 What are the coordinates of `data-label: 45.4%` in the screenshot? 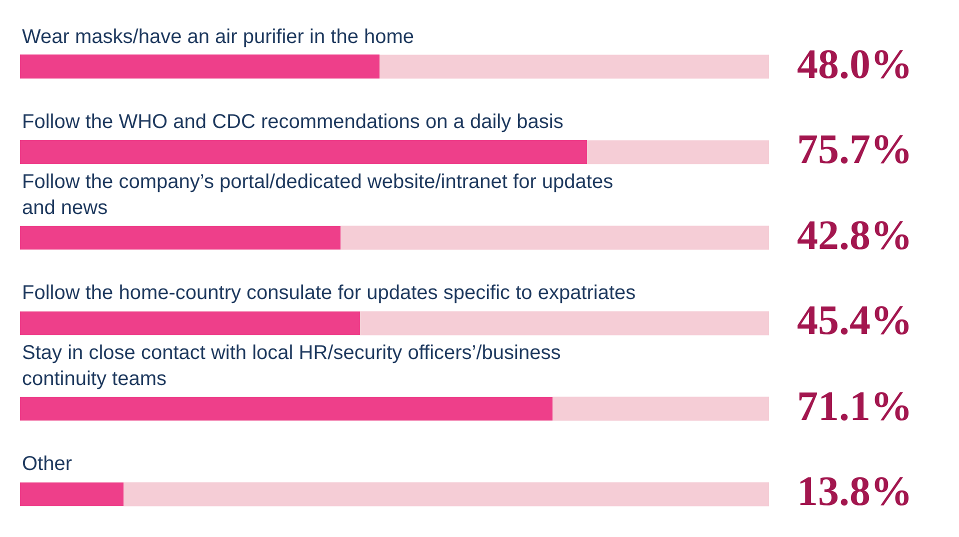 It's located at (854, 321).